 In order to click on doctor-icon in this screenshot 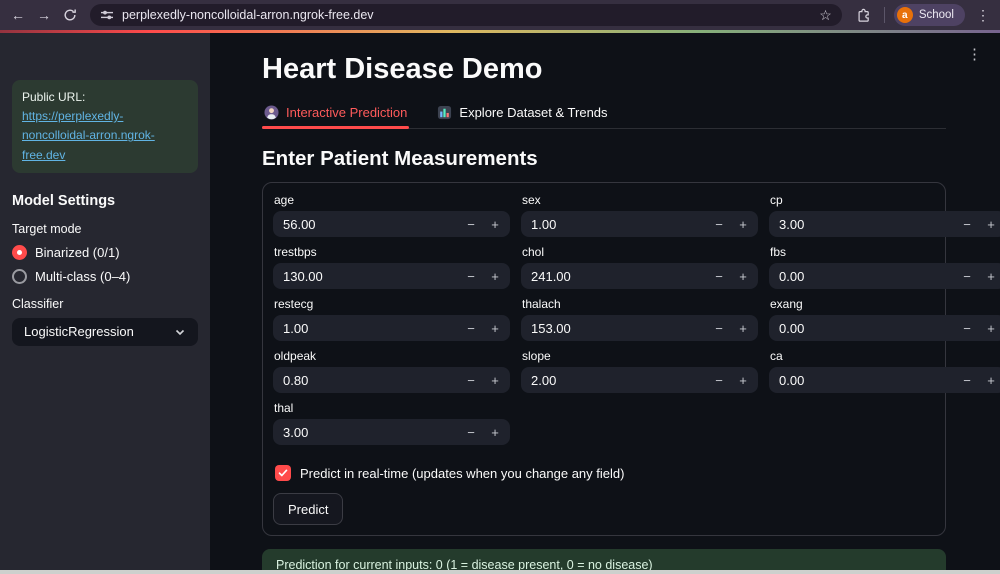, I will do `click(271, 112)`.